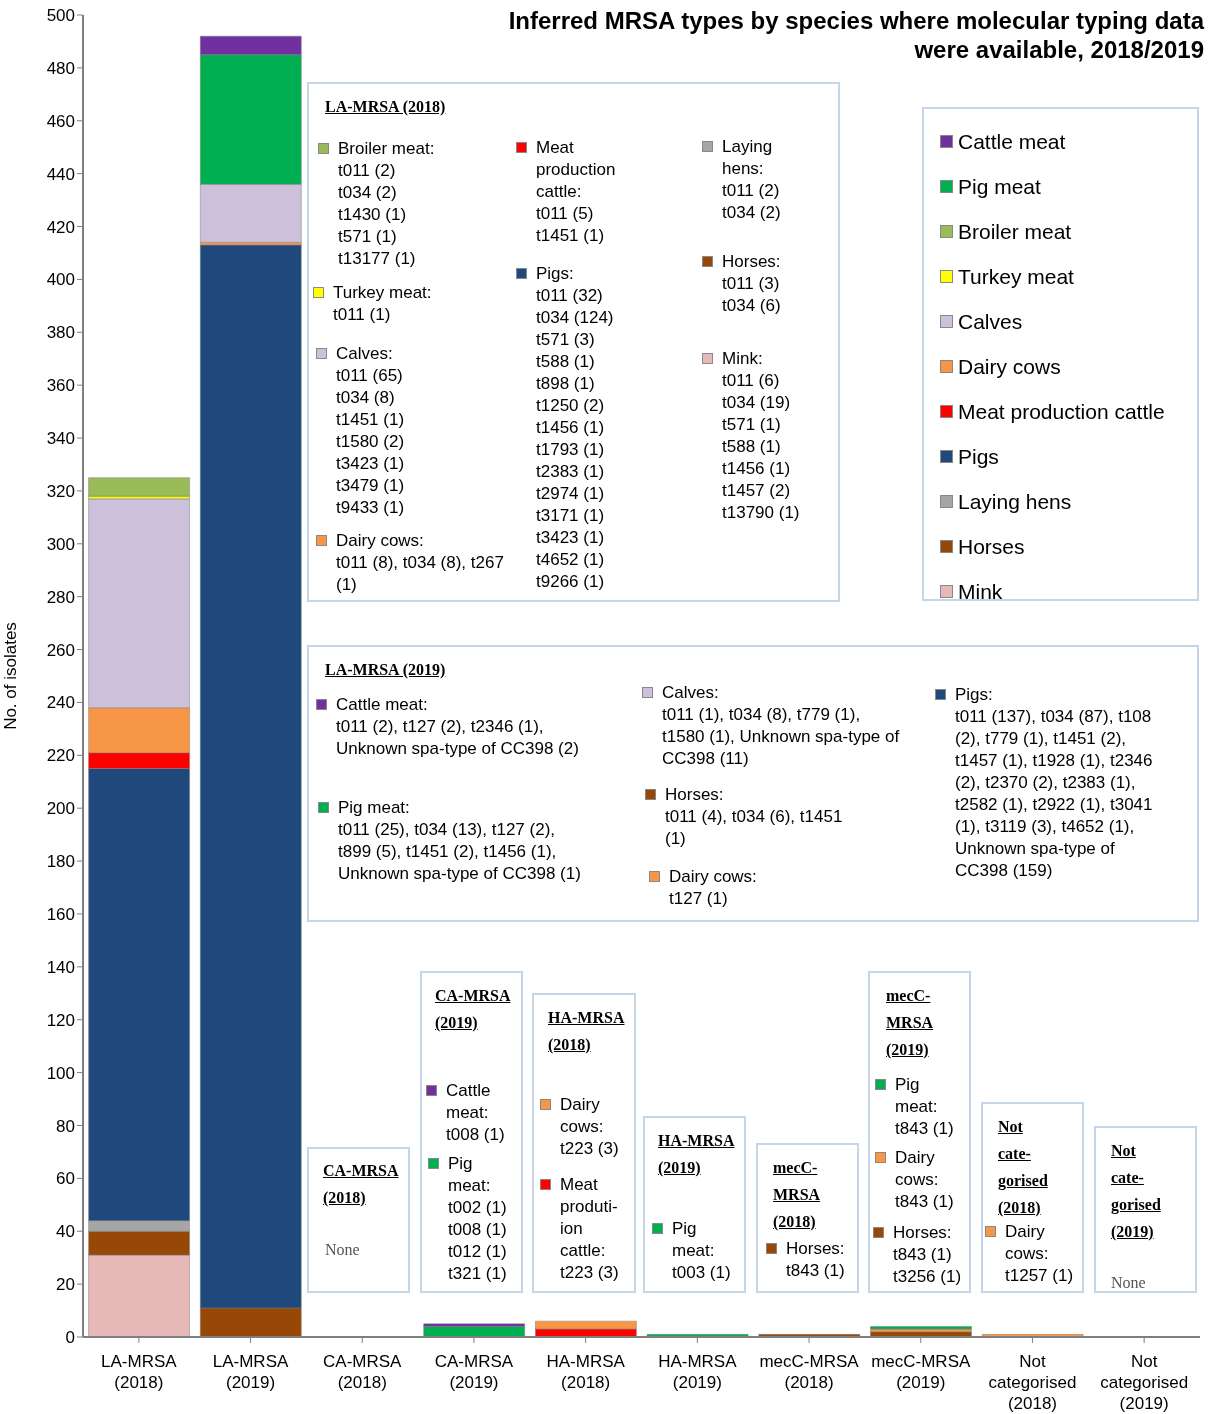 This screenshot has height=1414, width=1210. What do you see at coordinates (60, 333) in the screenshot?
I see `y-tick-label: 380` at bounding box center [60, 333].